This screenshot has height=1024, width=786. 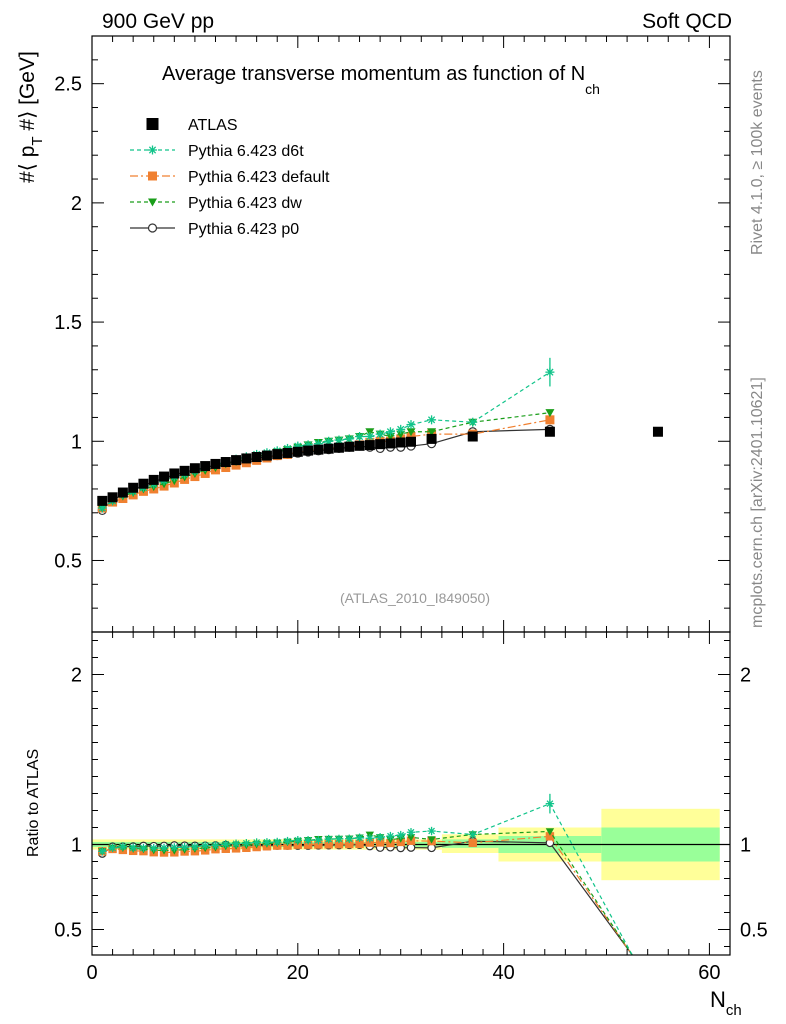 What do you see at coordinates (243, 229) in the screenshot?
I see `legend-label-4: Pythia 6.423 p0` at bounding box center [243, 229].